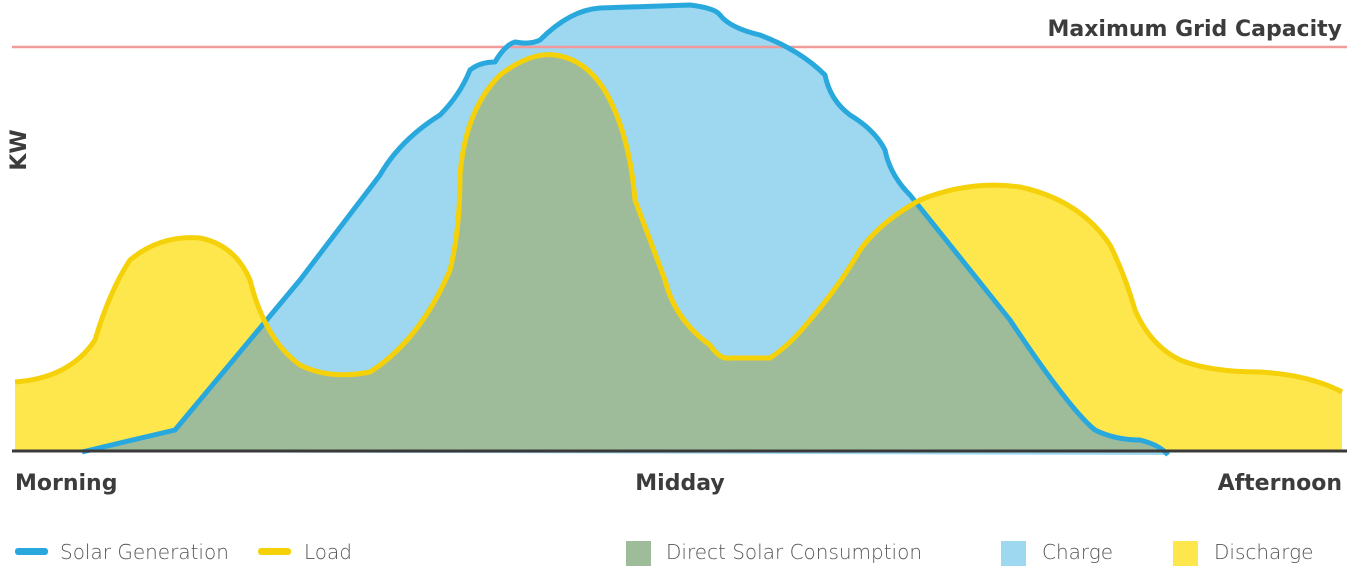 This screenshot has width=1347, height=566. I want to click on legend-label: Discharge, so click(1263, 552).